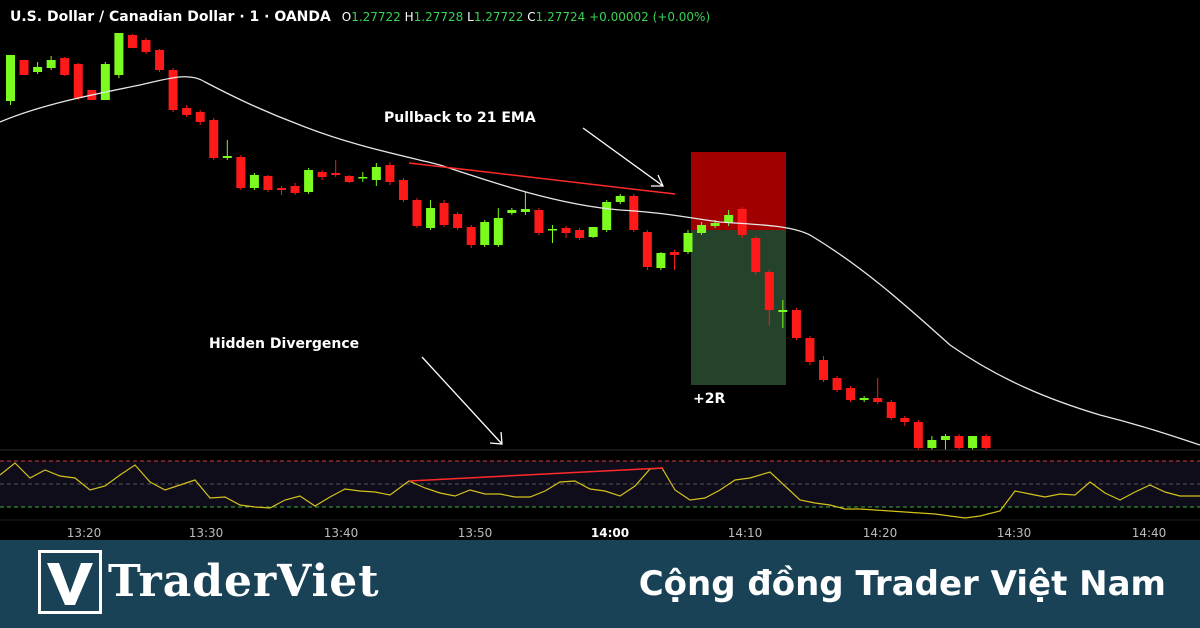 The image size is (1200, 628). Describe the element at coordinates (70, 582) in the screenshot. I see `traderviet-logo-icon` at that location.